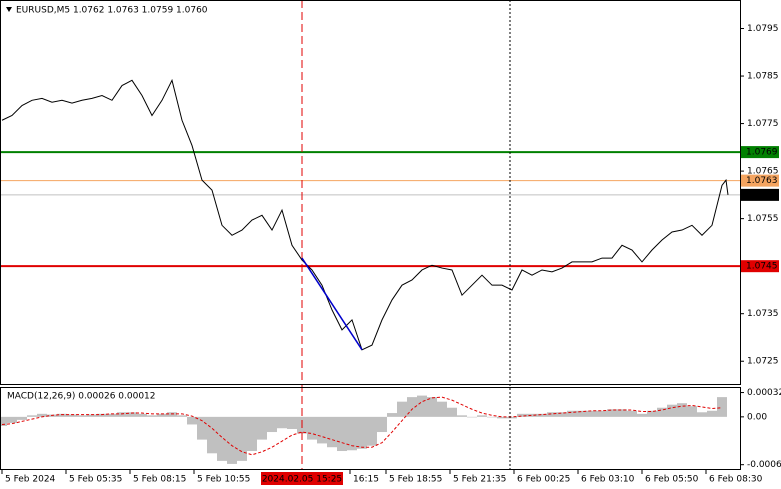  Describe the element at coordinates (366, 480) in the screenshot. I see `x-tick-label: 16:15` at that location.